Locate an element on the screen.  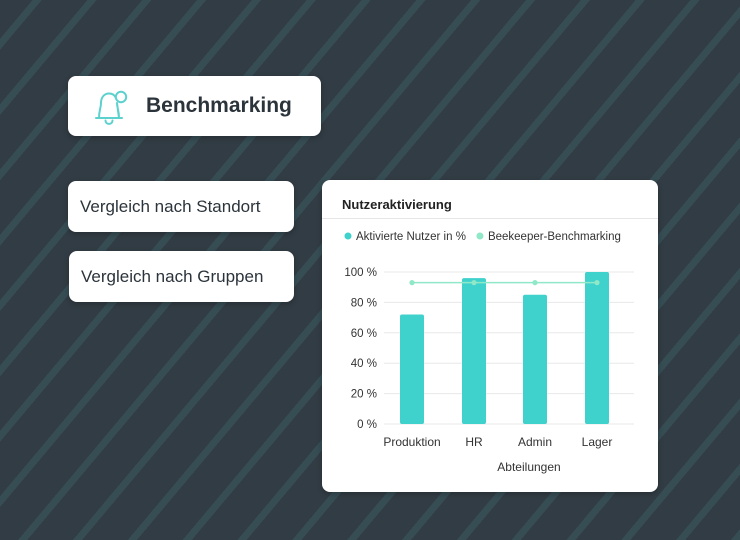
y-tick-label: 40 % is located at coordinates (364, 364).